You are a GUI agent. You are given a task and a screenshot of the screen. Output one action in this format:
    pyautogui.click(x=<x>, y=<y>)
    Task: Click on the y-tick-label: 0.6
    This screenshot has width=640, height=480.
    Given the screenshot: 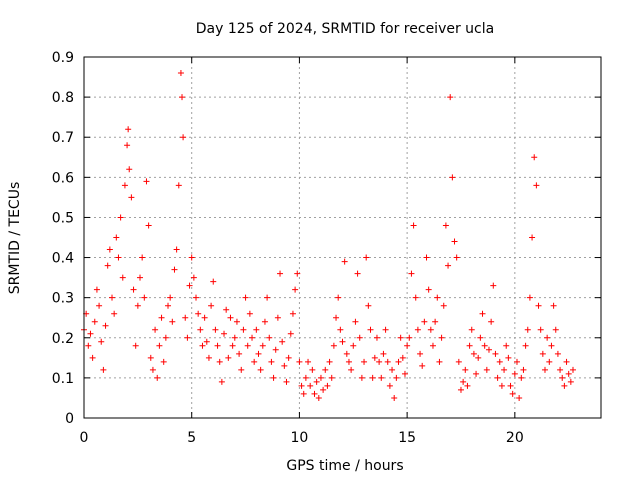 What is the action you would take?
    pyautogui.click(x=63, y=178)
    